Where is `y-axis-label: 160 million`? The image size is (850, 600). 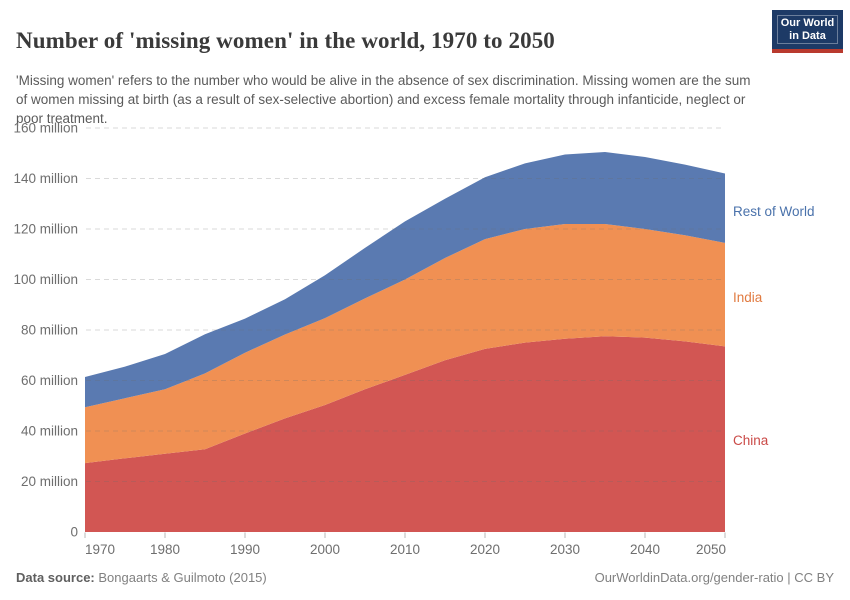 y-axis-label: 160 million is located at coordinates (45, 128).